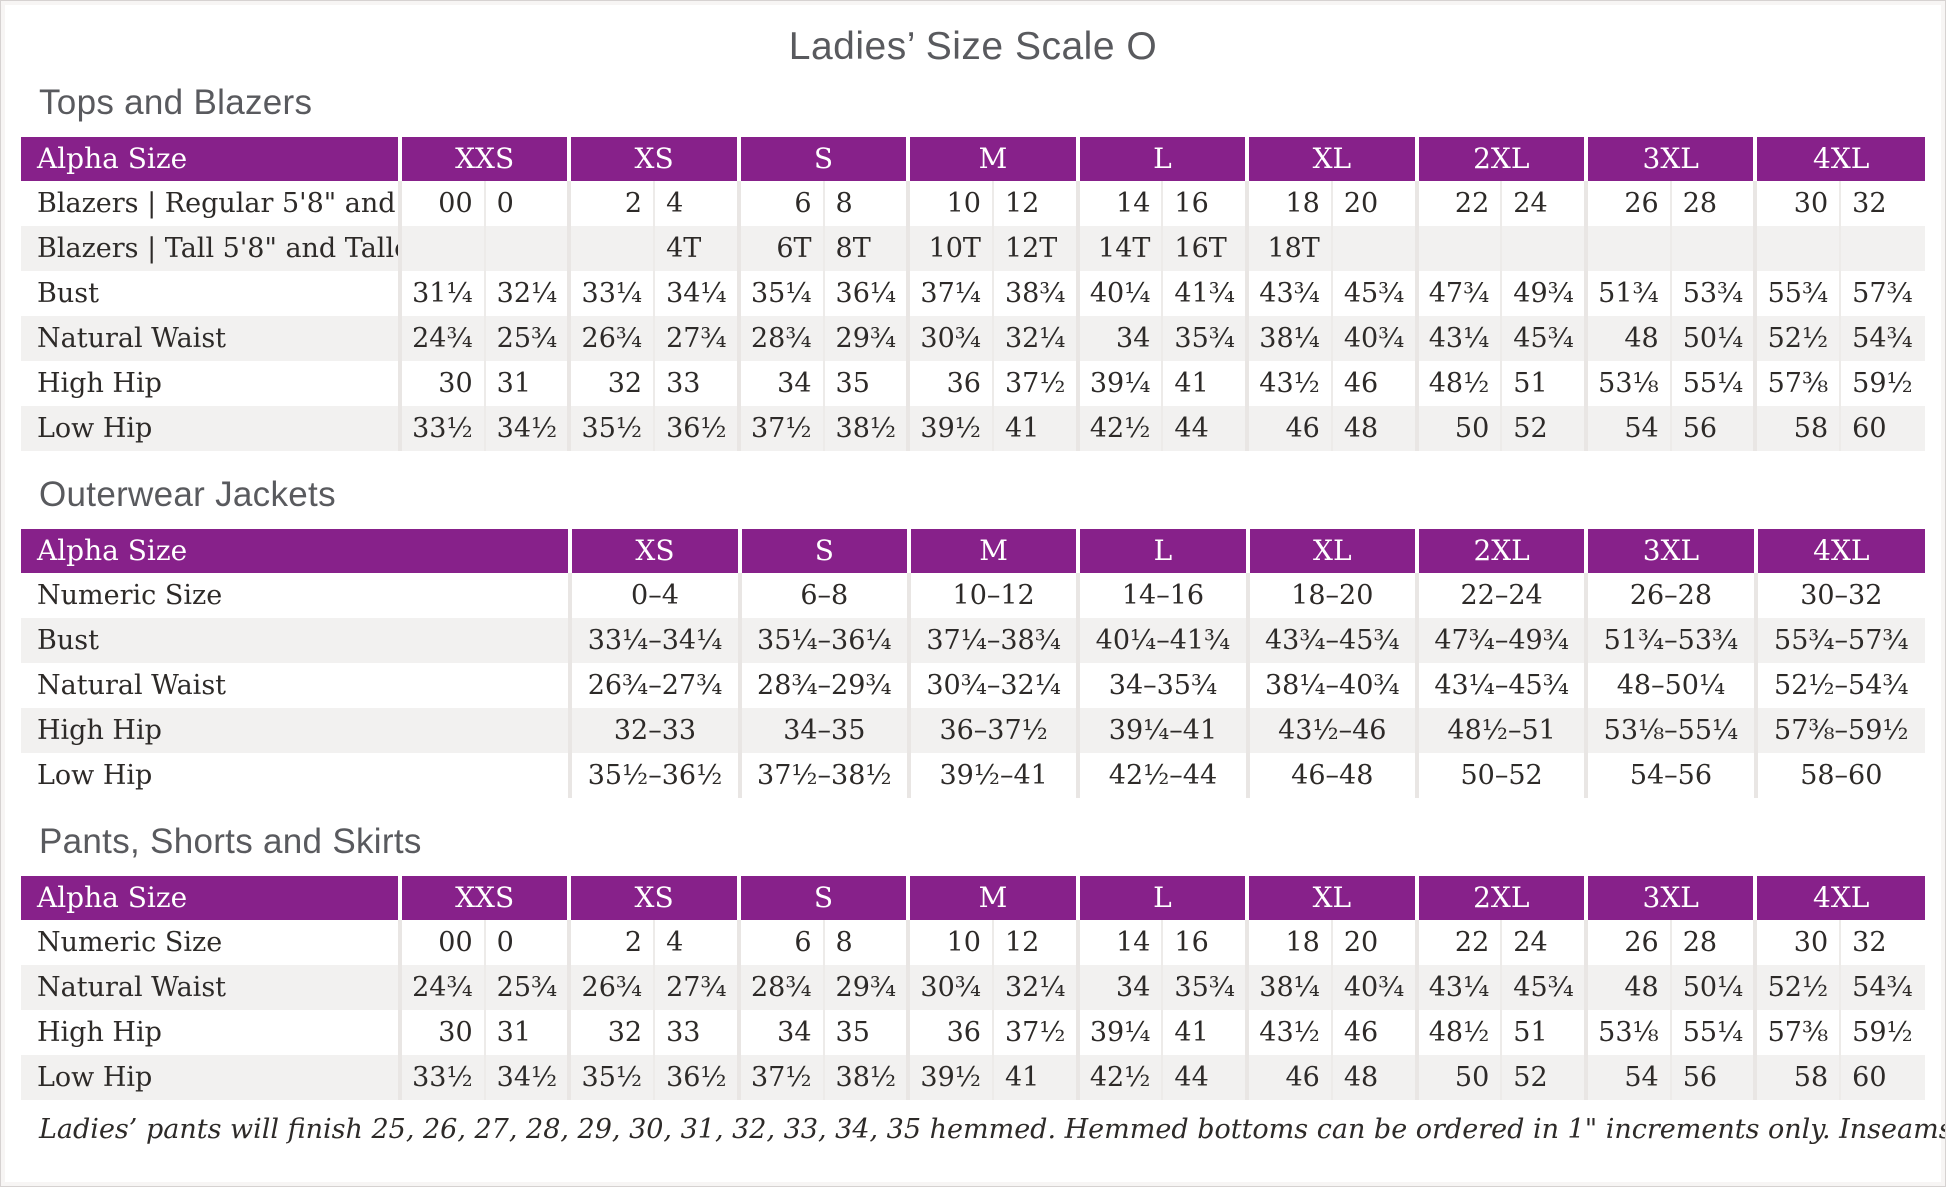 The width and height of the screenshot is (1946, 1187). Describe the element at coordinates (441, 942) in the screenshot. I see `measurement-cell: 00` at that location.